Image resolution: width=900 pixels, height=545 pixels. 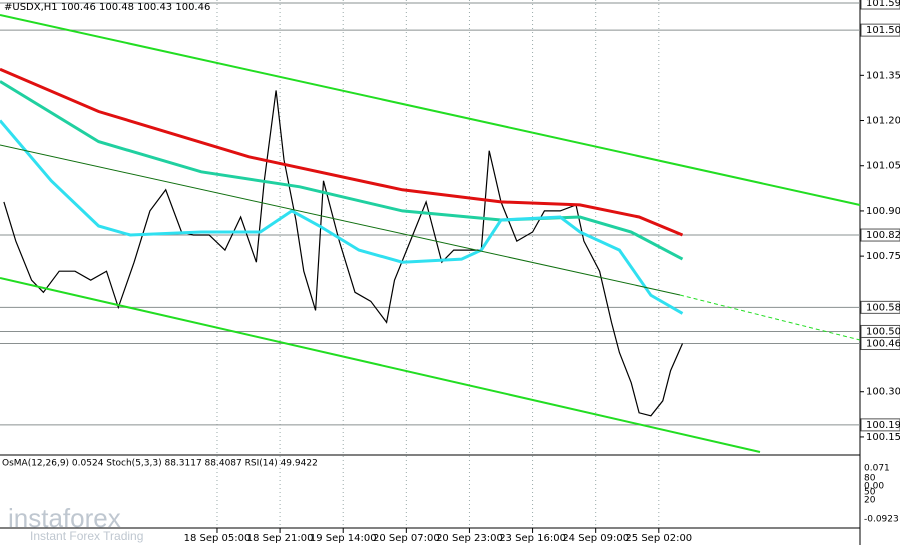 I want to click on x-tick-label: 25 Sep 02:00, so click(x=658, y=538).